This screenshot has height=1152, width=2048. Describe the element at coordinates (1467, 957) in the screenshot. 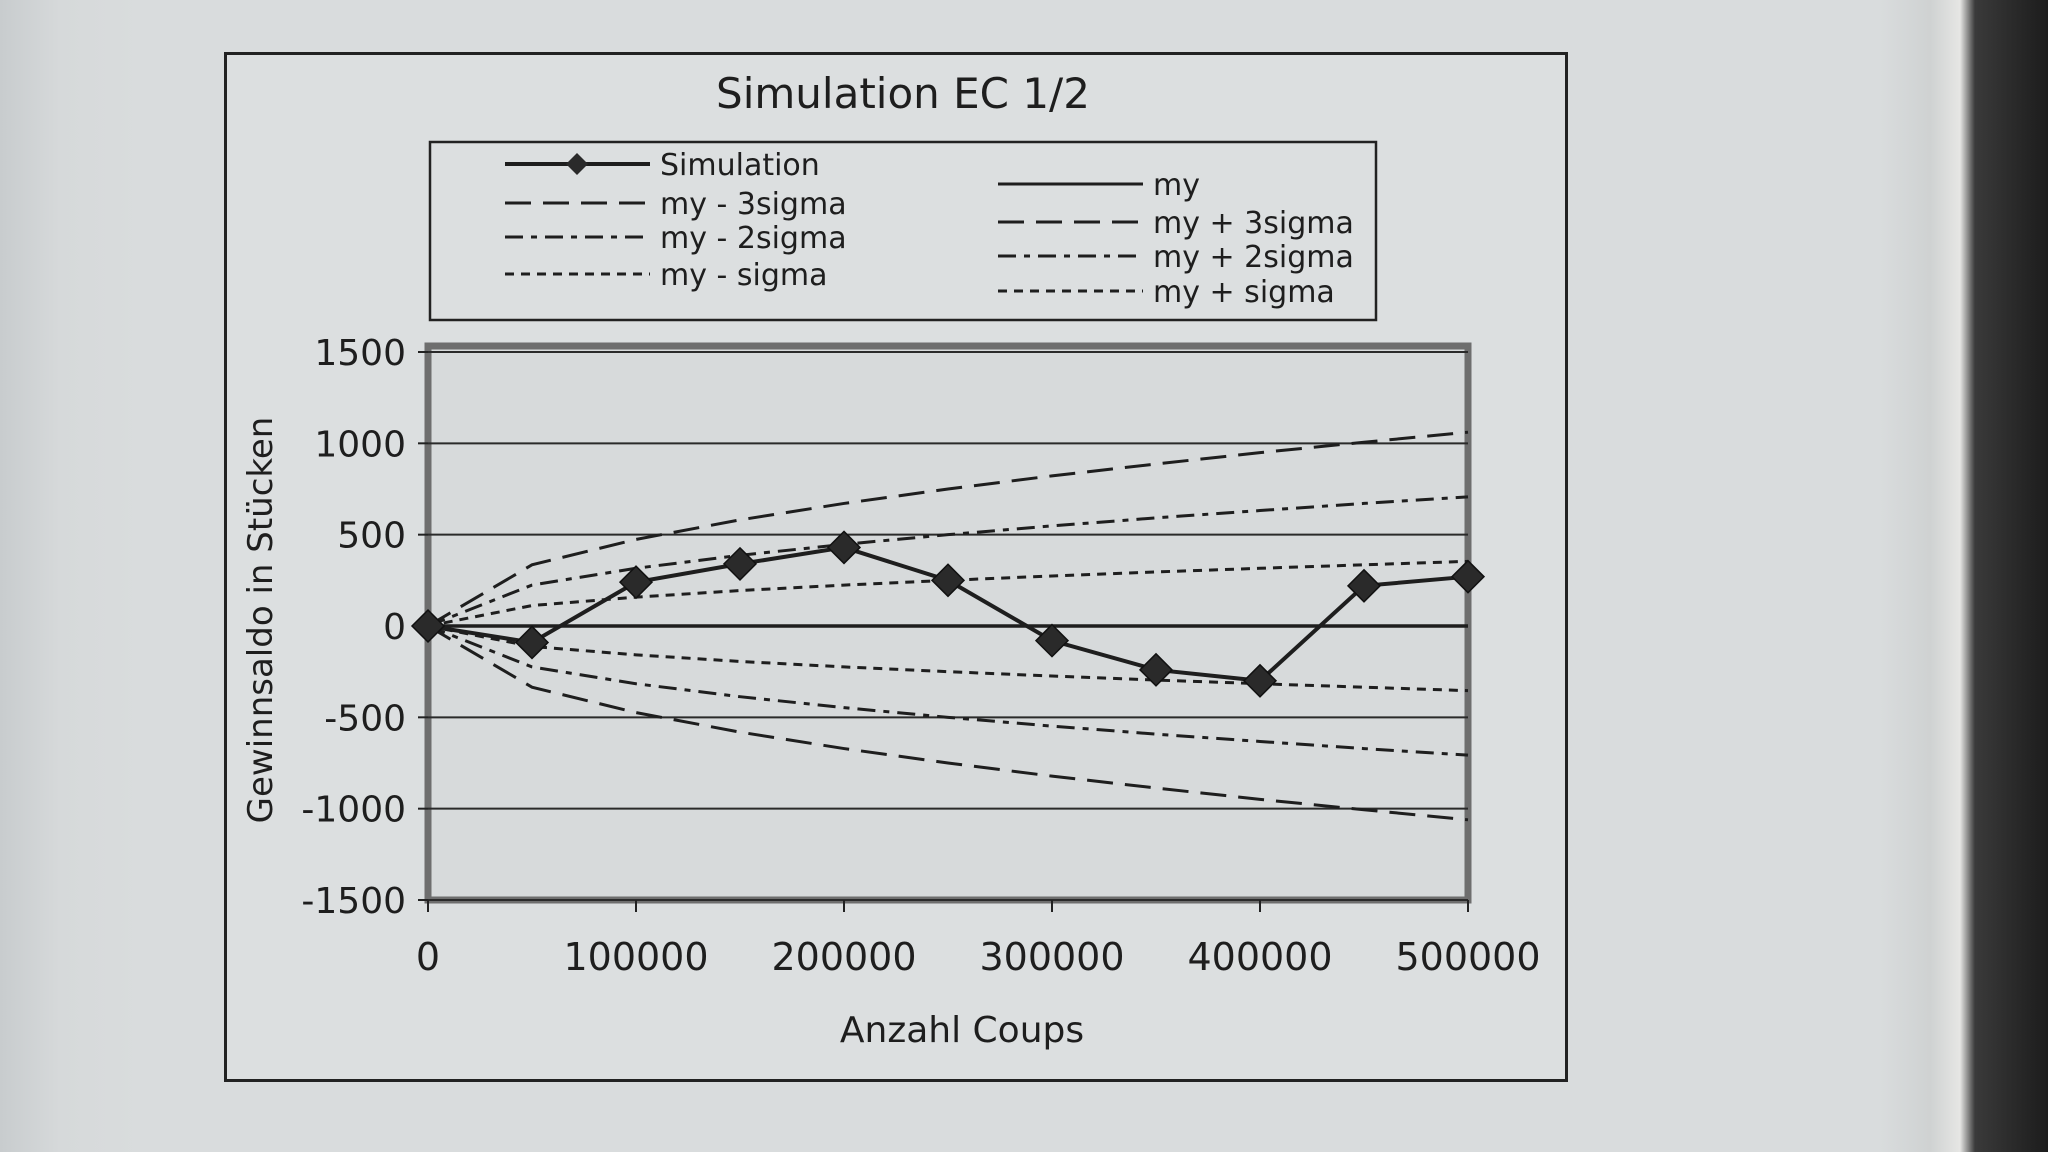

I see `x-tick-label: 500000` at that location.